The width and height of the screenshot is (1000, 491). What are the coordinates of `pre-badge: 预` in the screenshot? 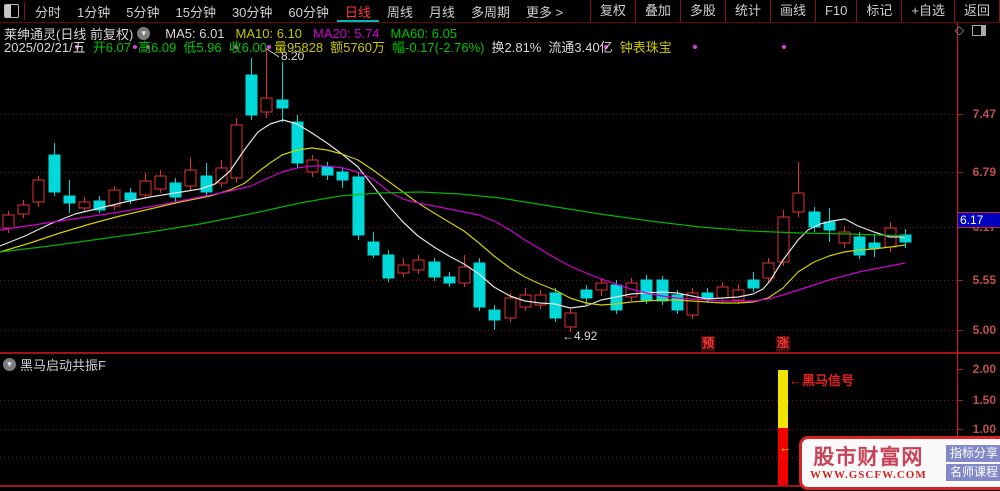 It's located at (708, 343).